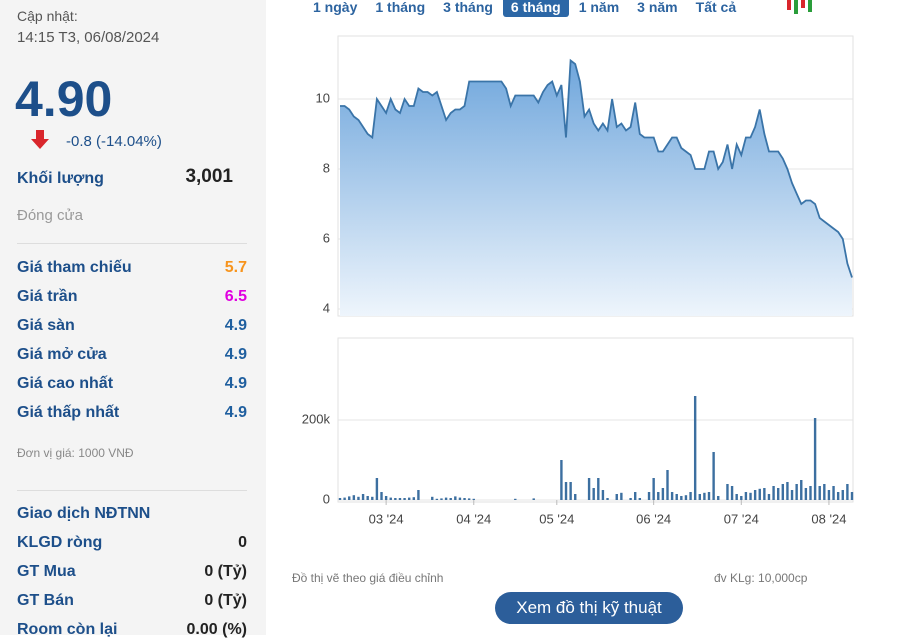 The height and width of the screenshot is (639, 901). I want to click on range-button: 1 ngày, so click(335, 7).